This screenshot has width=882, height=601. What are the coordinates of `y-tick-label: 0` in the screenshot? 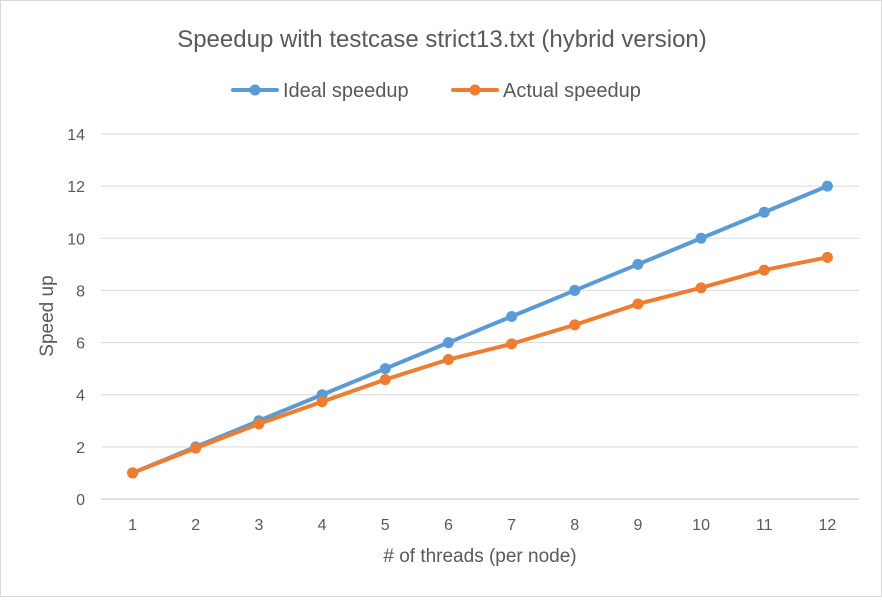 It's located at (80, 500).